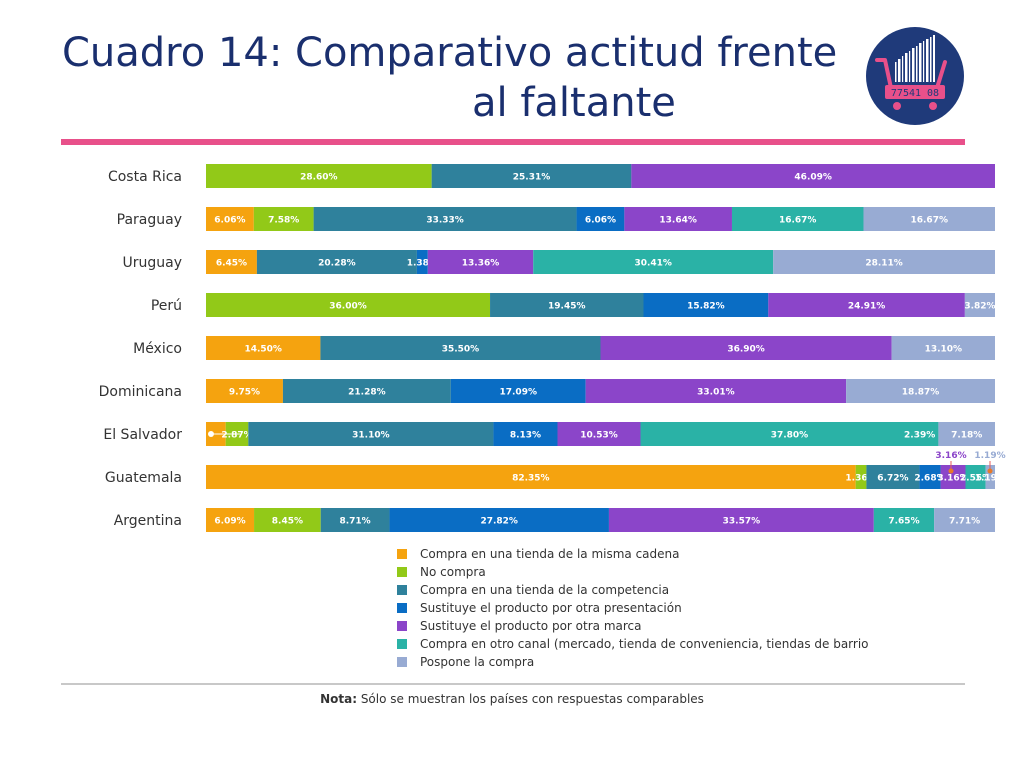 The image size is (1024, 768). I want to click on data-label: 2.39%, so click(919, 436).